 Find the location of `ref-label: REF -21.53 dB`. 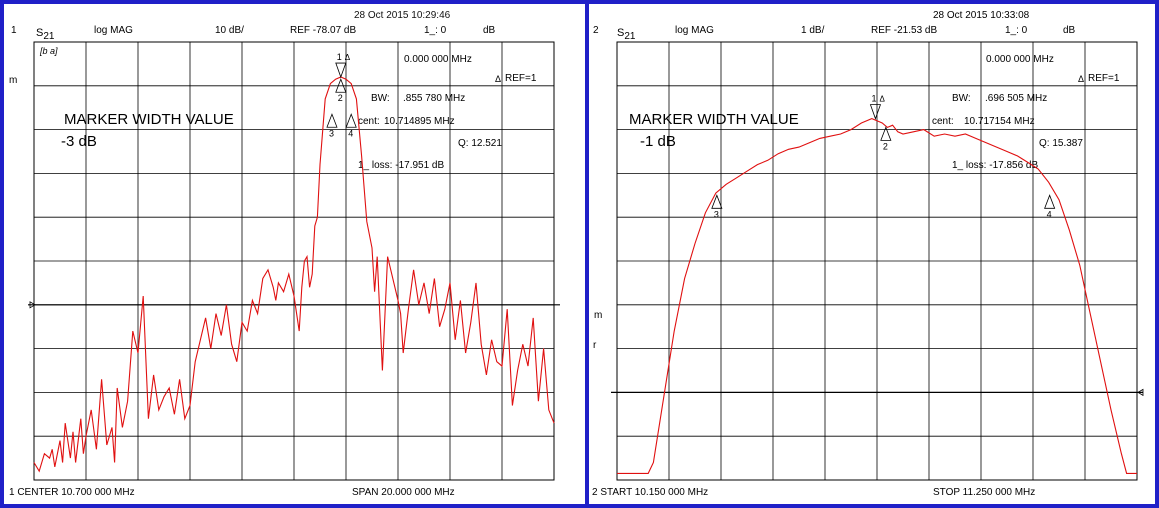

ref-label: REF -21.53 dB is located at coordinates (904, 30).